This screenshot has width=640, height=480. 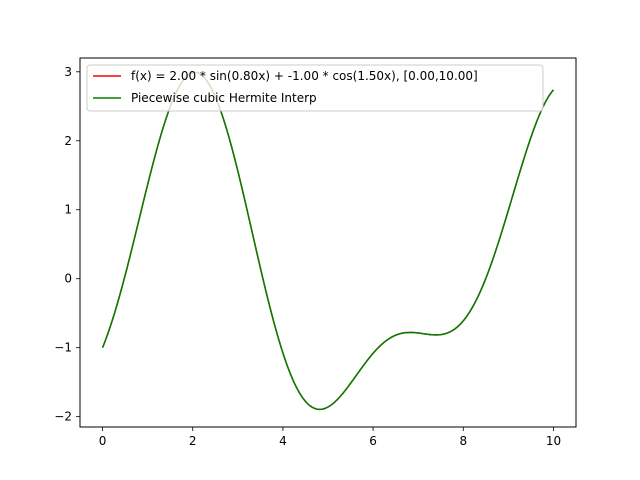 I want to click on legend-frame, so click(x=315, y=88).